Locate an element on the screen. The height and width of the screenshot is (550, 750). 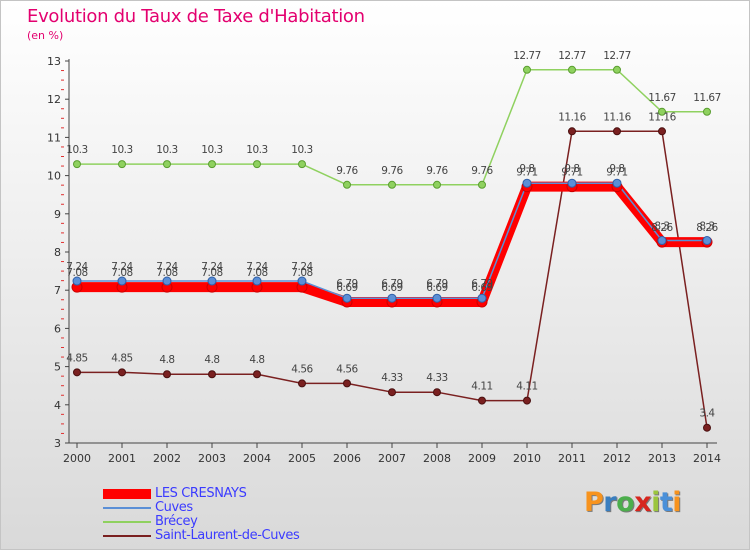
x-tick-label: 2013 is located at coordinates (662, 458).